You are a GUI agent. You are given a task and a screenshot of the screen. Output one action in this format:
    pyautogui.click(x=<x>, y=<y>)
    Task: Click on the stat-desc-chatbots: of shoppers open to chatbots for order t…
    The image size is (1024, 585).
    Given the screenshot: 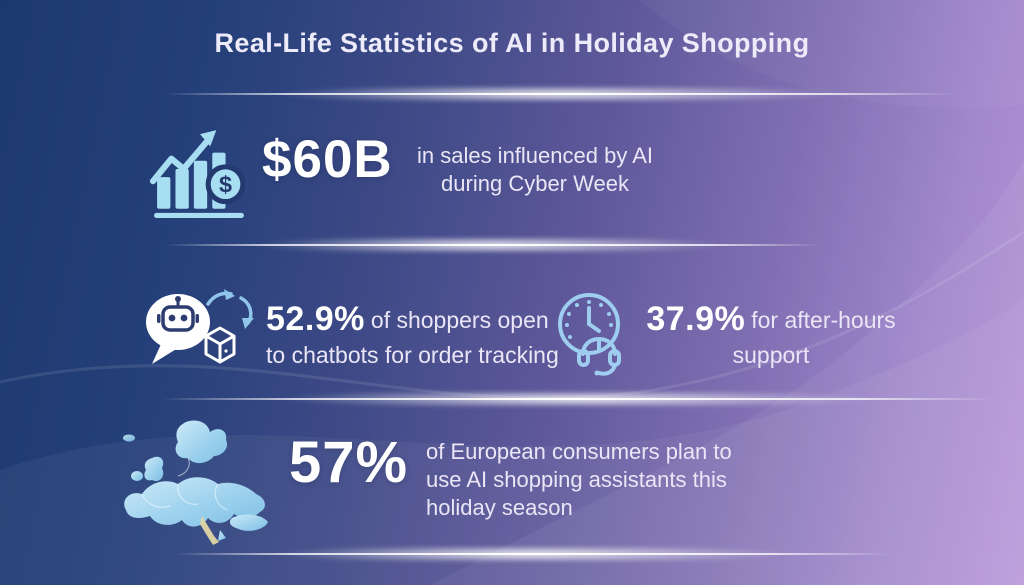 What is the action you would take?
    pyautogui.click(x=412, y=338)
    